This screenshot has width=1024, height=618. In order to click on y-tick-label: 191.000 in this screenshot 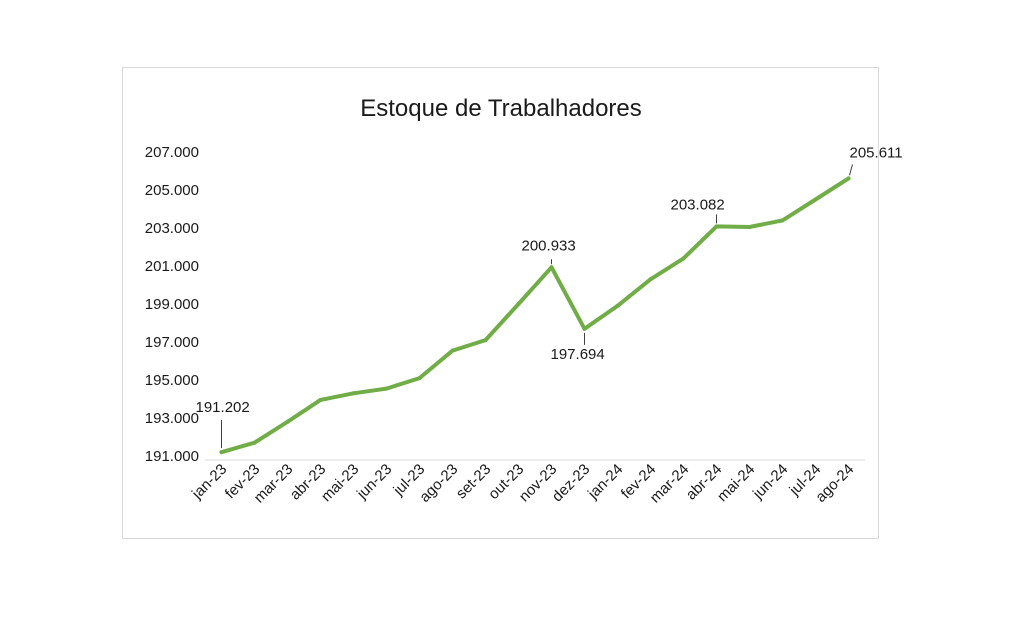, I will do `click(172, 456)`.